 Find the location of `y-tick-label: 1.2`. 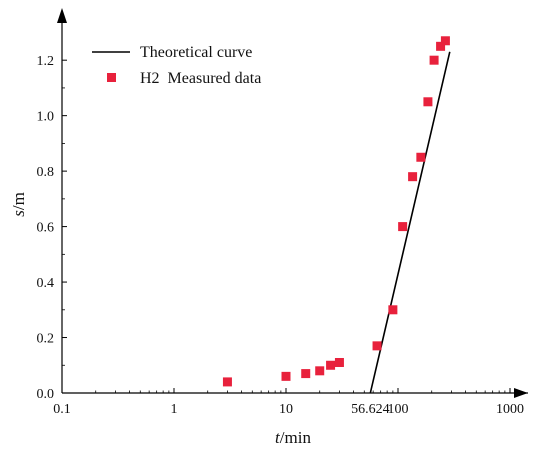

y-tick-label: 1.2 is located at coordinates (46, 61).